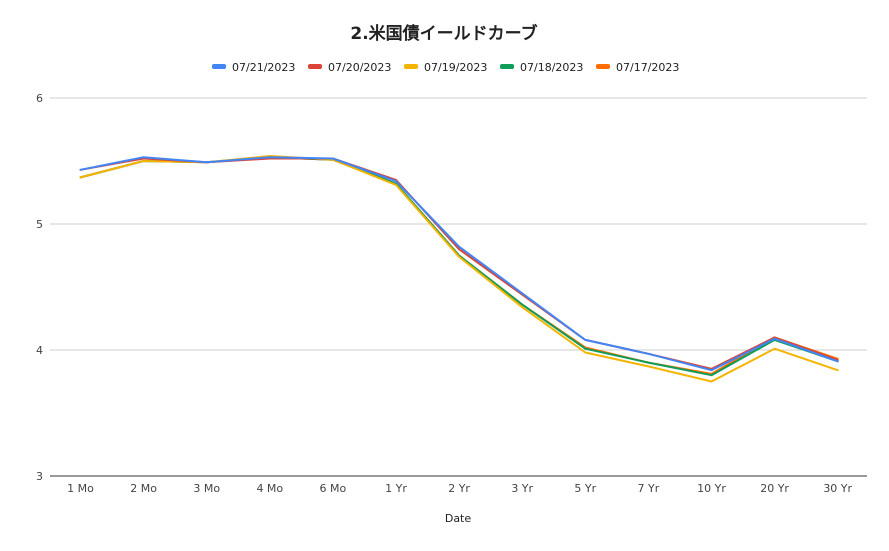 The width and height of the screenshot is (889, 551). I want to click on legend-item: 07/20/2023, so click(349, 67).